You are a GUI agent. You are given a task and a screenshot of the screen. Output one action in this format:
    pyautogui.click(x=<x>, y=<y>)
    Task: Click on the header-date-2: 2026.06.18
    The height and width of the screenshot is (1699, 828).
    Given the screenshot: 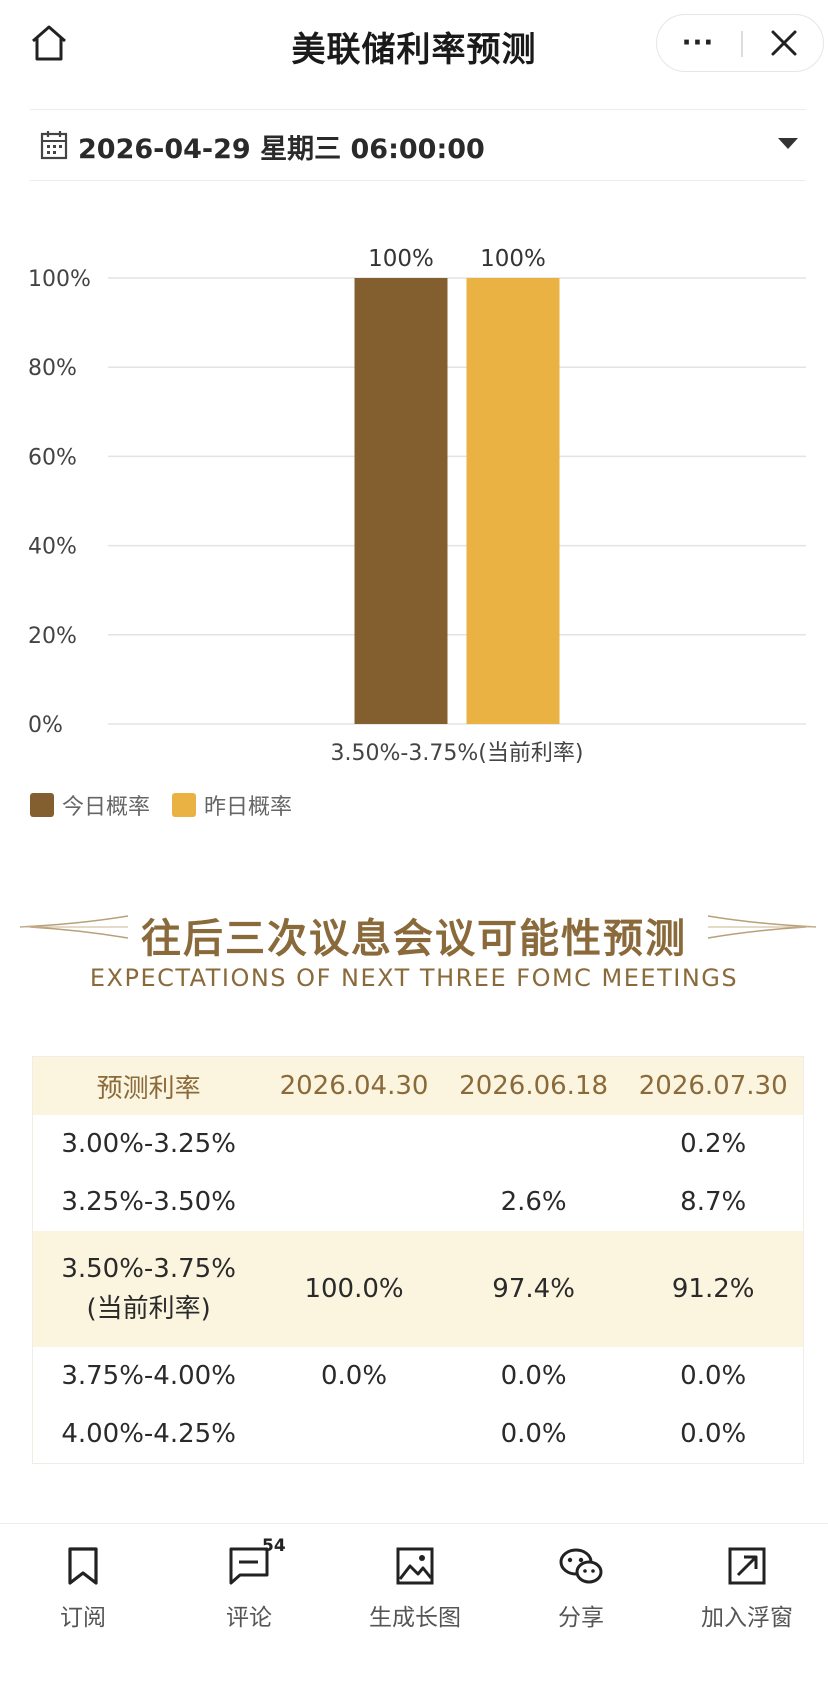 What is the action you would take?
    pyautogui.click(x=533, y=1085)
    